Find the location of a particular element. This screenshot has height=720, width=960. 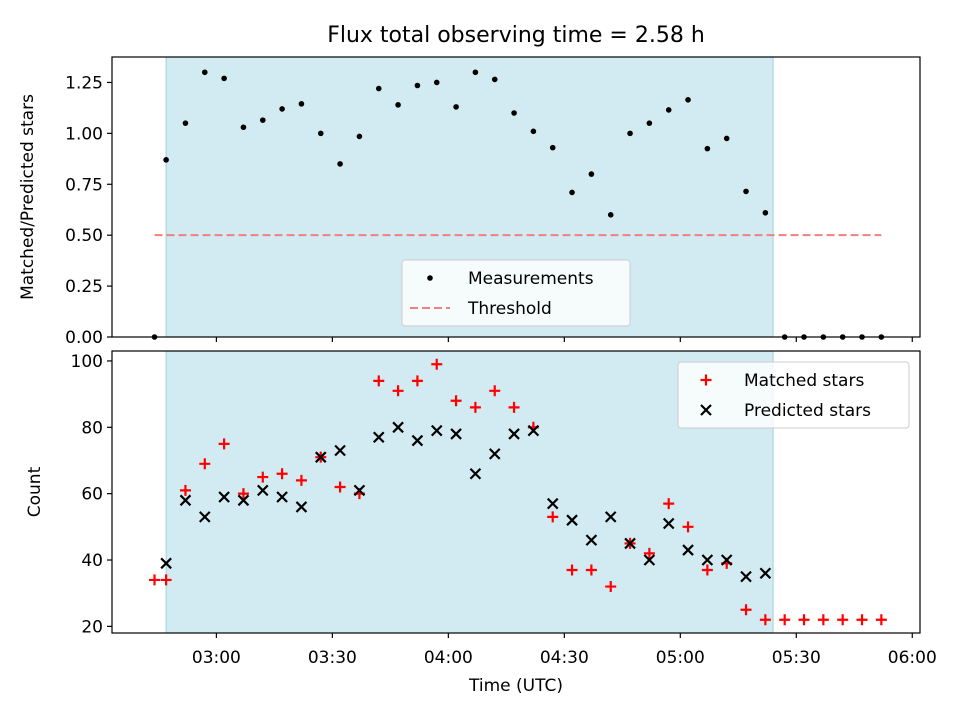

y-tick-label: 80 is located at coordinates (92, 428).